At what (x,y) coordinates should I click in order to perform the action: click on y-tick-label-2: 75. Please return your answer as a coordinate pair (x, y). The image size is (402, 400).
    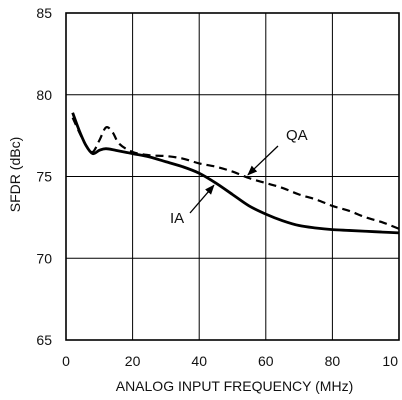
    Looking at the image, I should click on (44, 177).